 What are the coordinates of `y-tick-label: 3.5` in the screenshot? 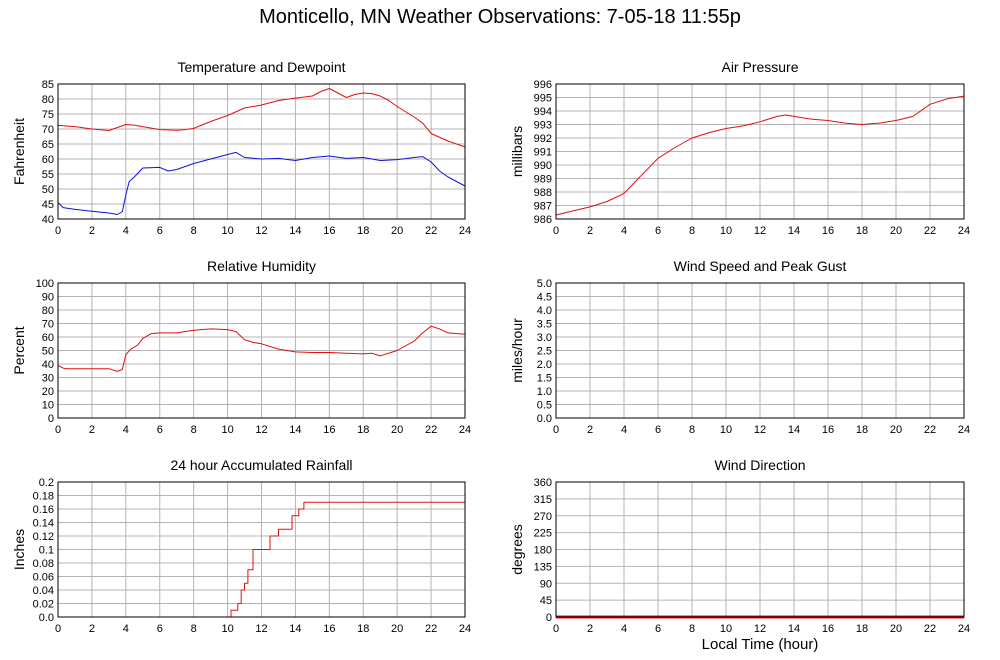 It's located at (544, 325).